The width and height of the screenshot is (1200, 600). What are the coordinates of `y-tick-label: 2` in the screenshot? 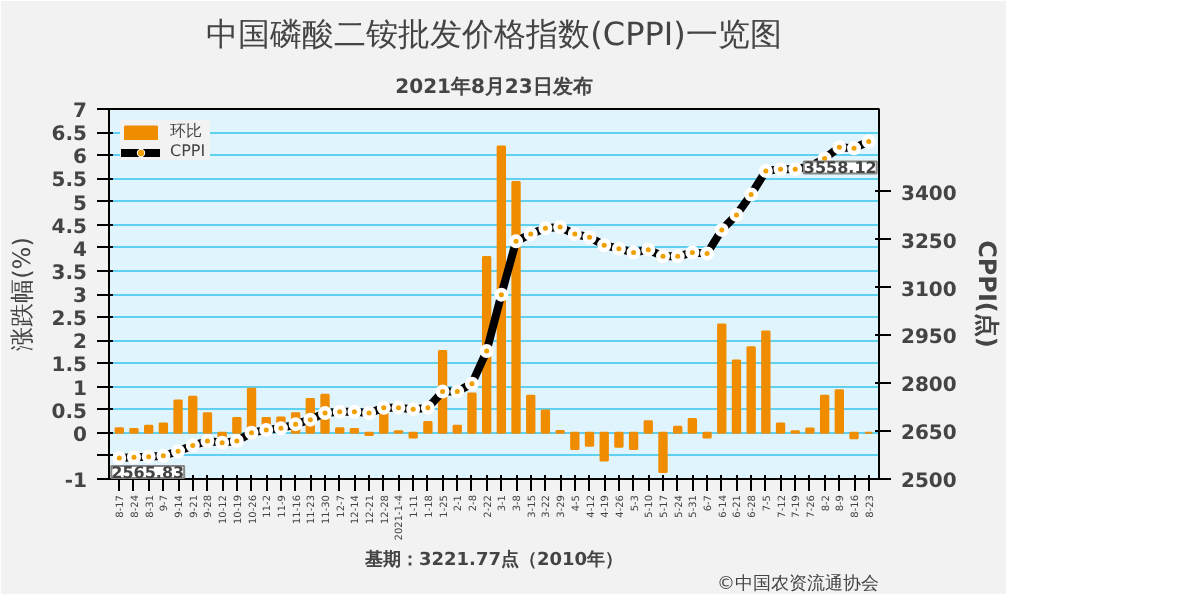 It's located at (80, 343).